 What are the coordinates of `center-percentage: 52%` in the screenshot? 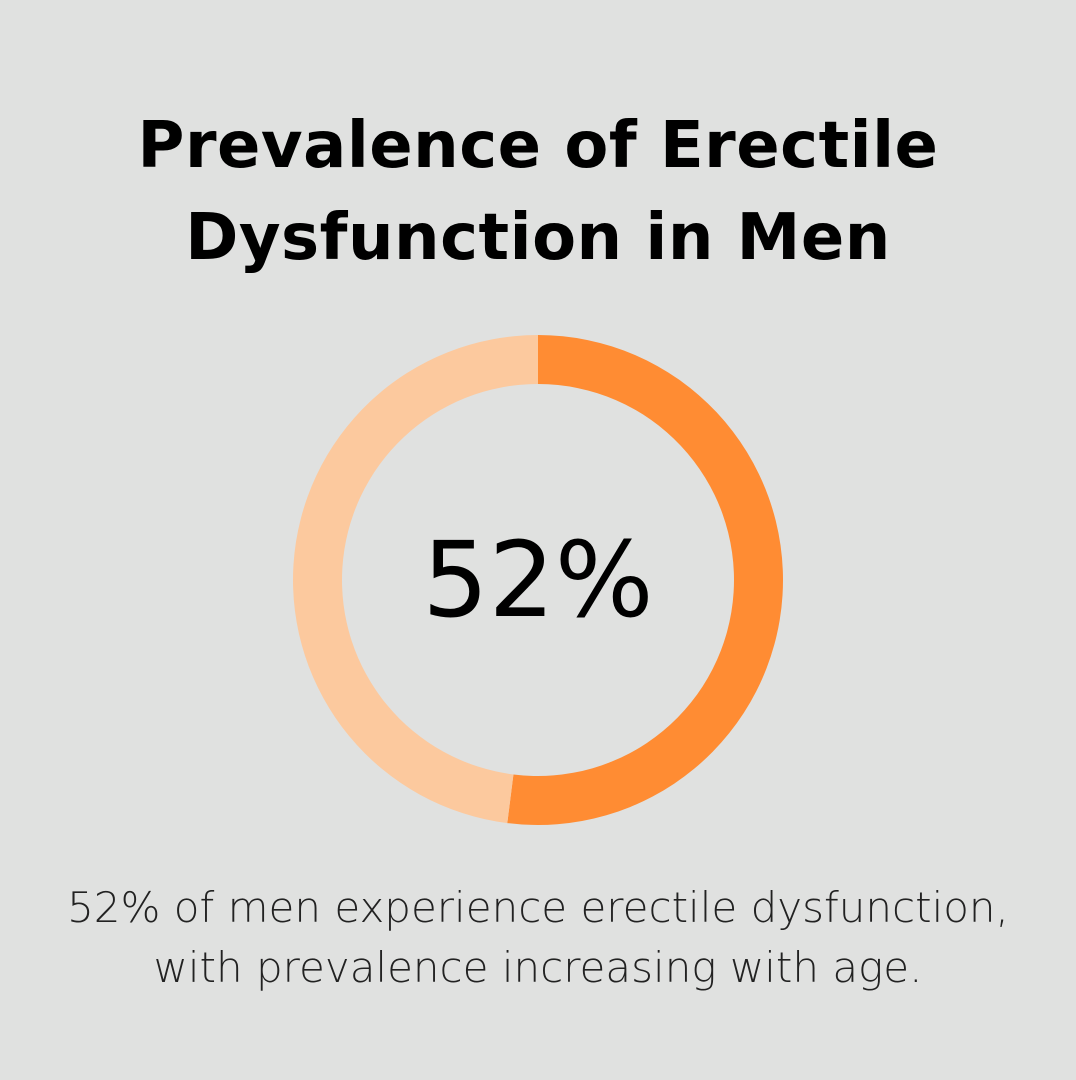 It's located at (538, 580).